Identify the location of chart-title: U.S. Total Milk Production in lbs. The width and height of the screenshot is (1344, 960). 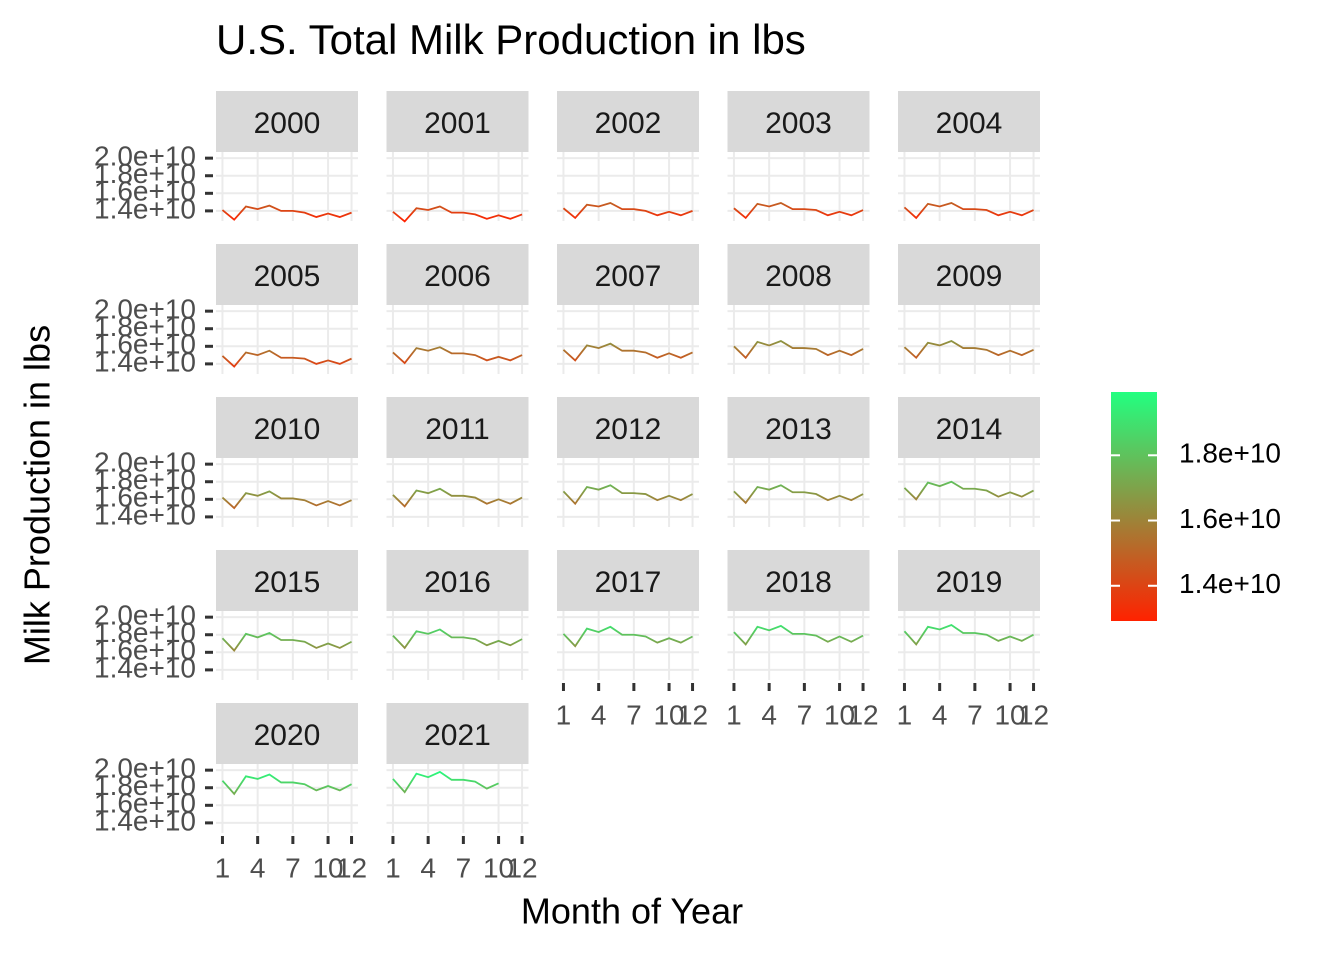
(511, 39).